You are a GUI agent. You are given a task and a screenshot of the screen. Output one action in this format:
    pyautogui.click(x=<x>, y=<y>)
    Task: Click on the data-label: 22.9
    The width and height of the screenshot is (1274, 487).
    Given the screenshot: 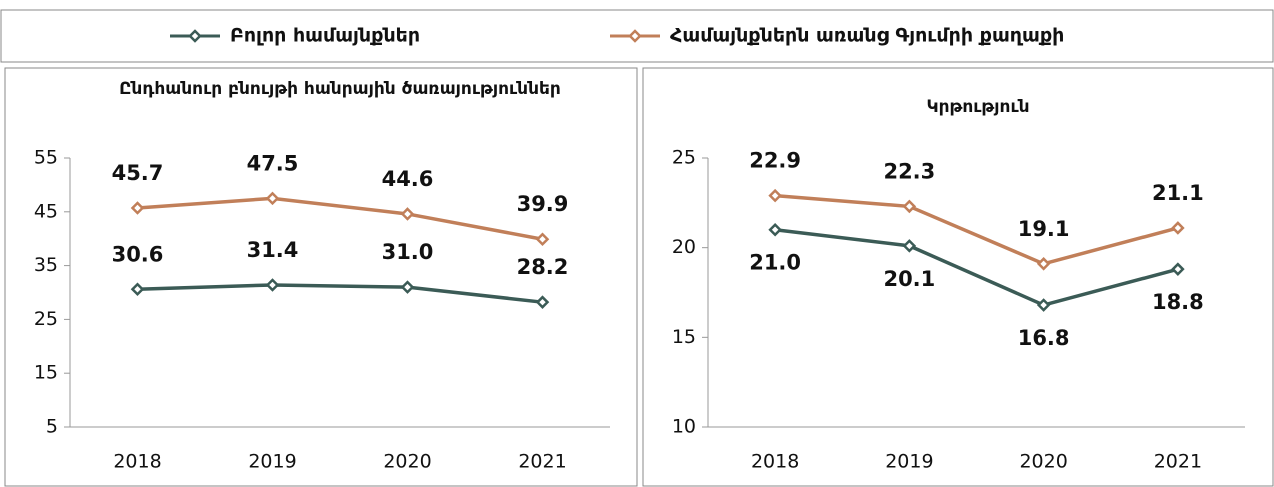 What is the action you would take?
    pyautogui.click(x=775, y=161)
    